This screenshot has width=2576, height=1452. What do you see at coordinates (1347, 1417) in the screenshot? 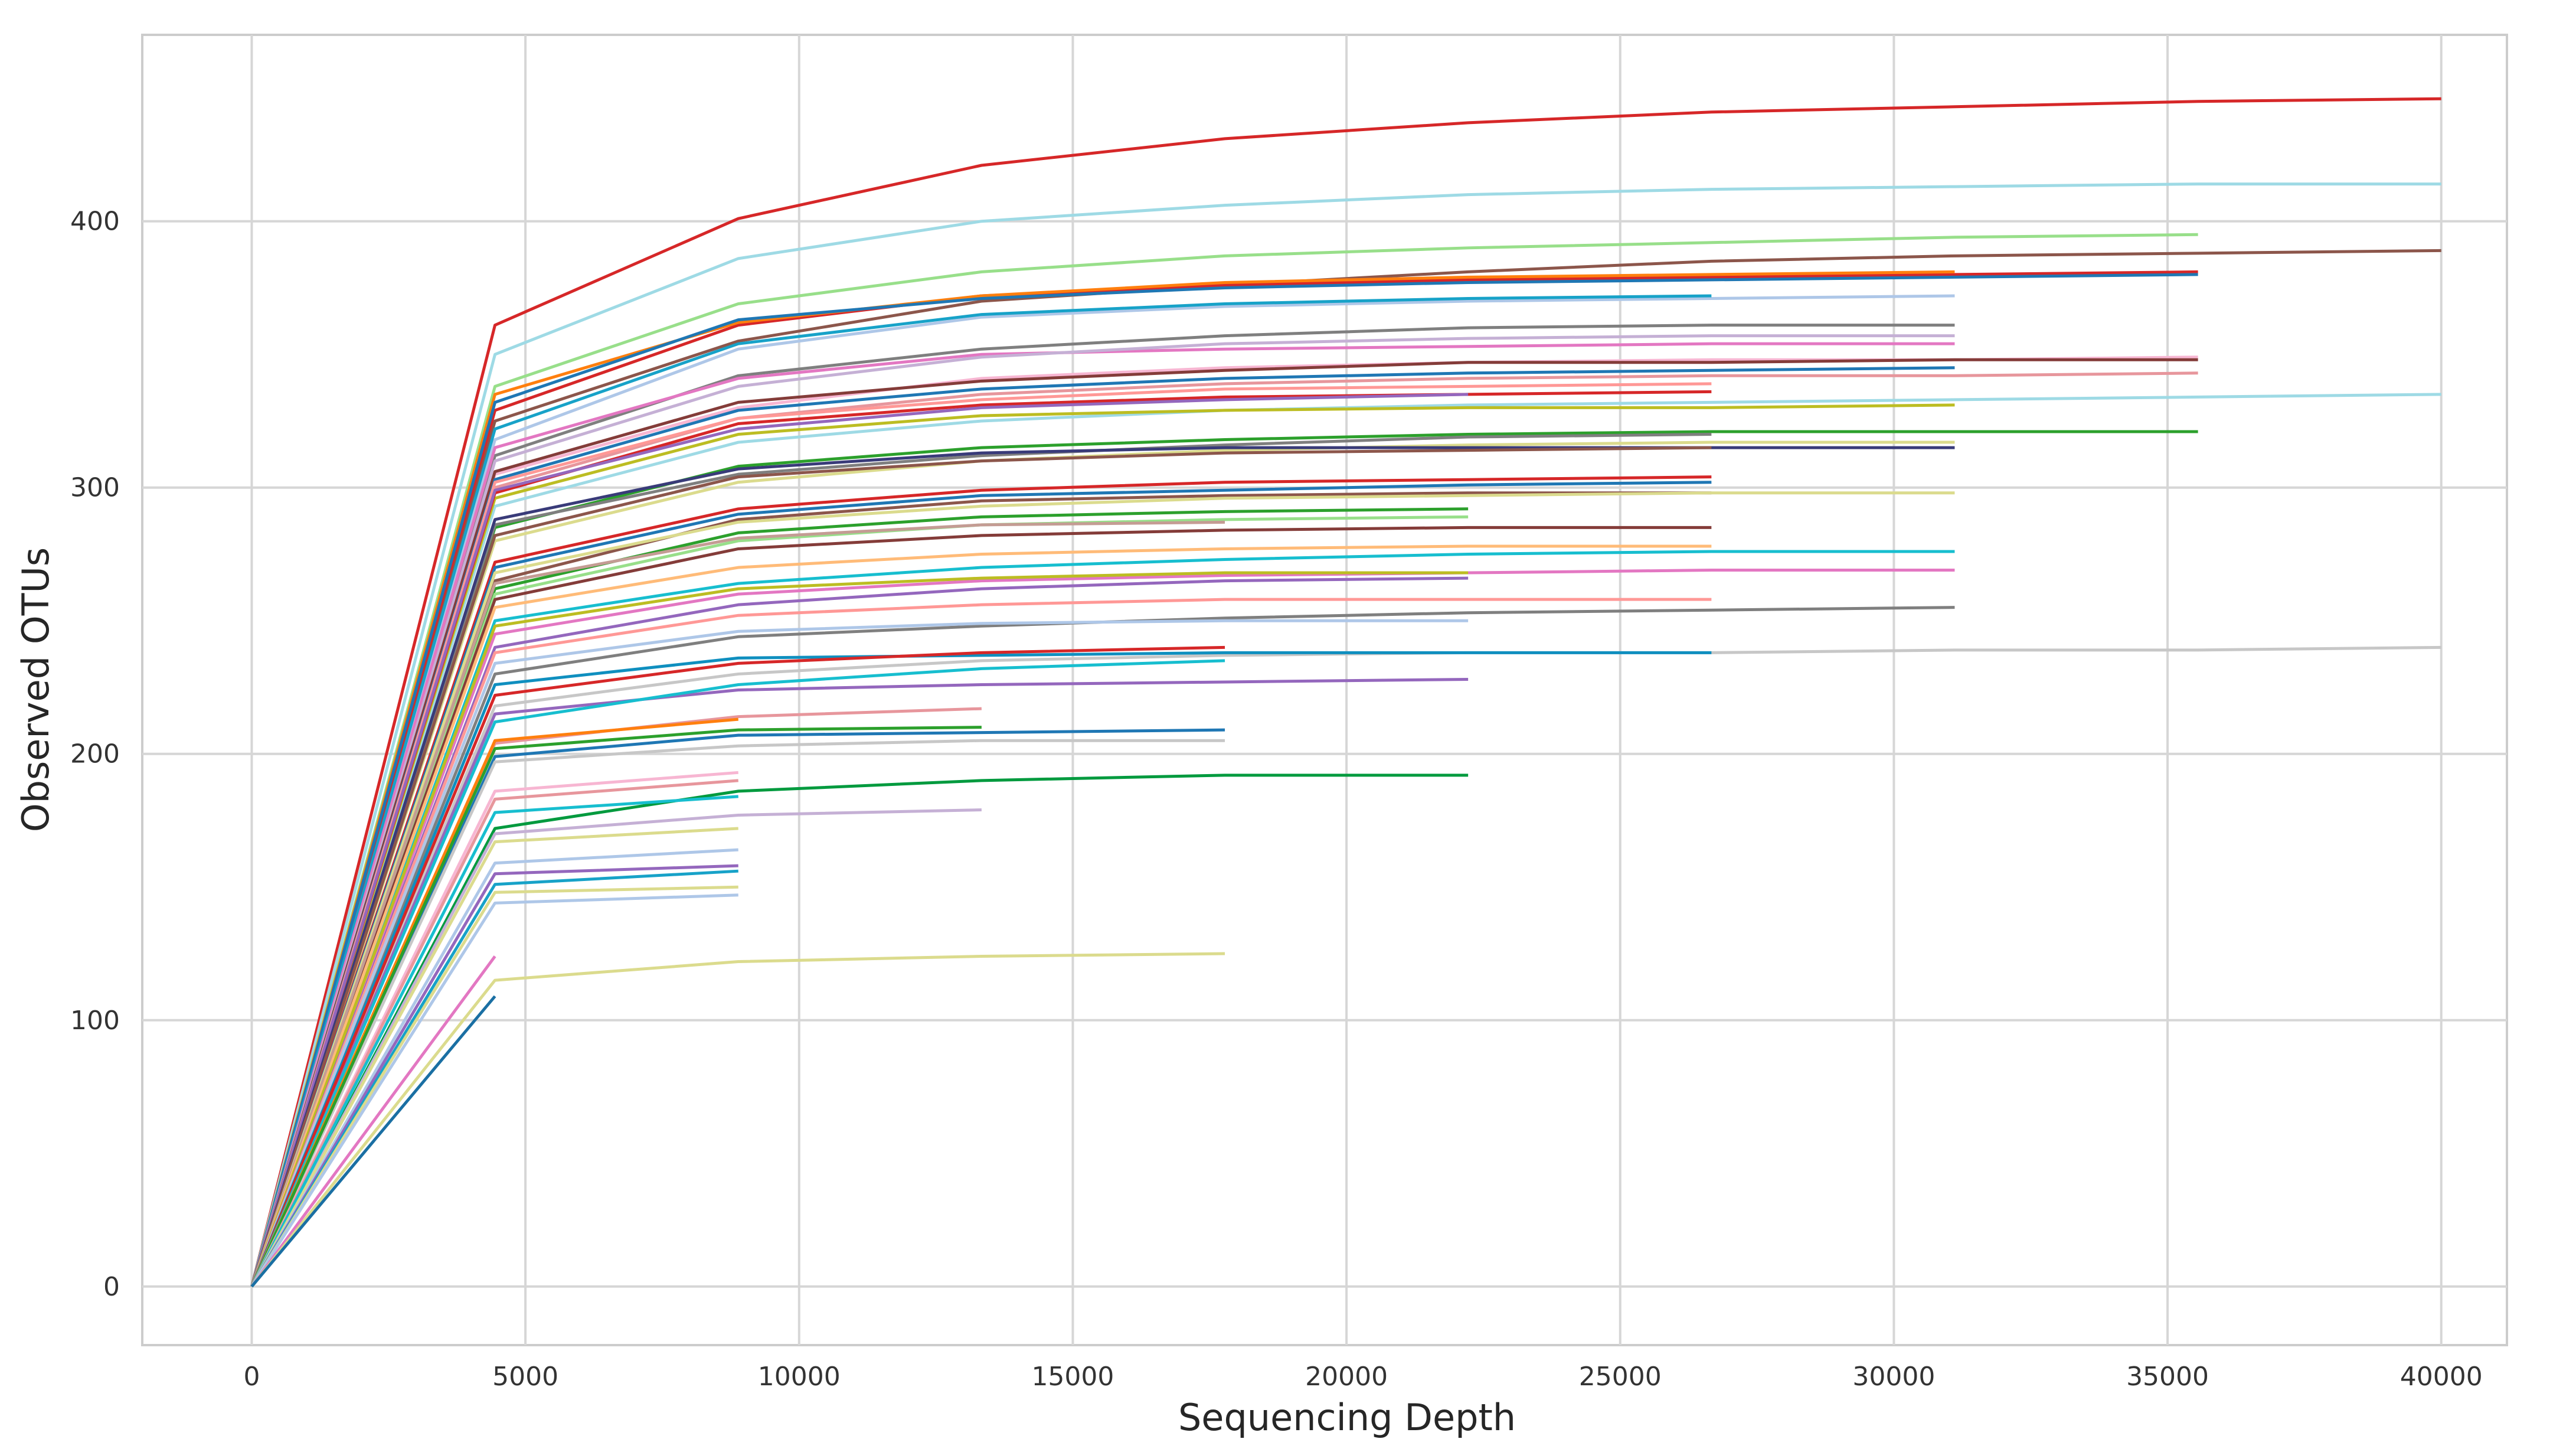
I see `x-axis-label: Sequencing Depth` at bounding box center [1347, 1417].